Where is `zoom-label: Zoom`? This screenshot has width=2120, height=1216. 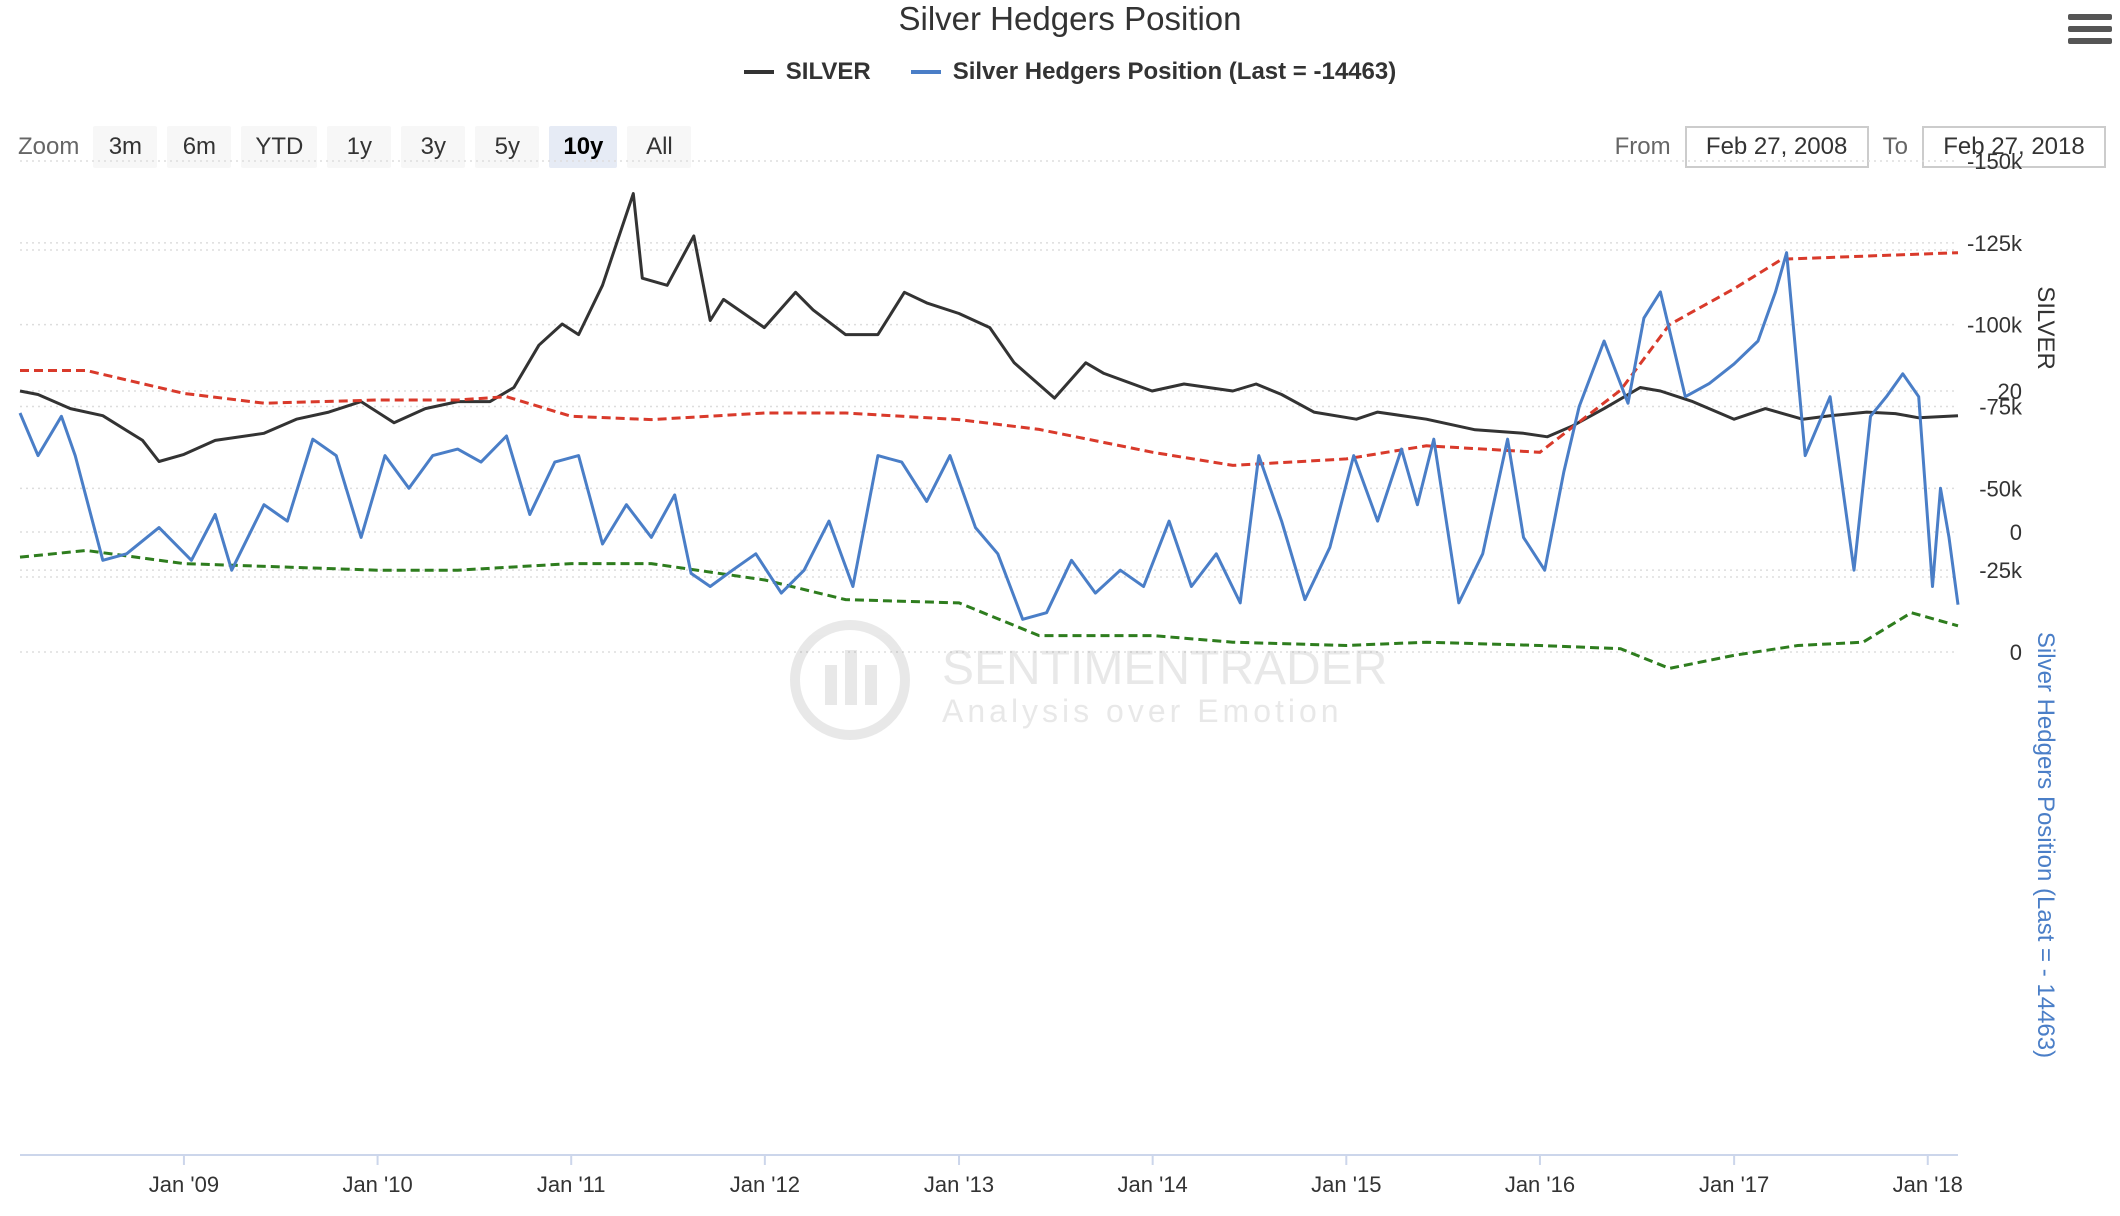 zoom-label: Zoom is located at coordinates (49, 146).